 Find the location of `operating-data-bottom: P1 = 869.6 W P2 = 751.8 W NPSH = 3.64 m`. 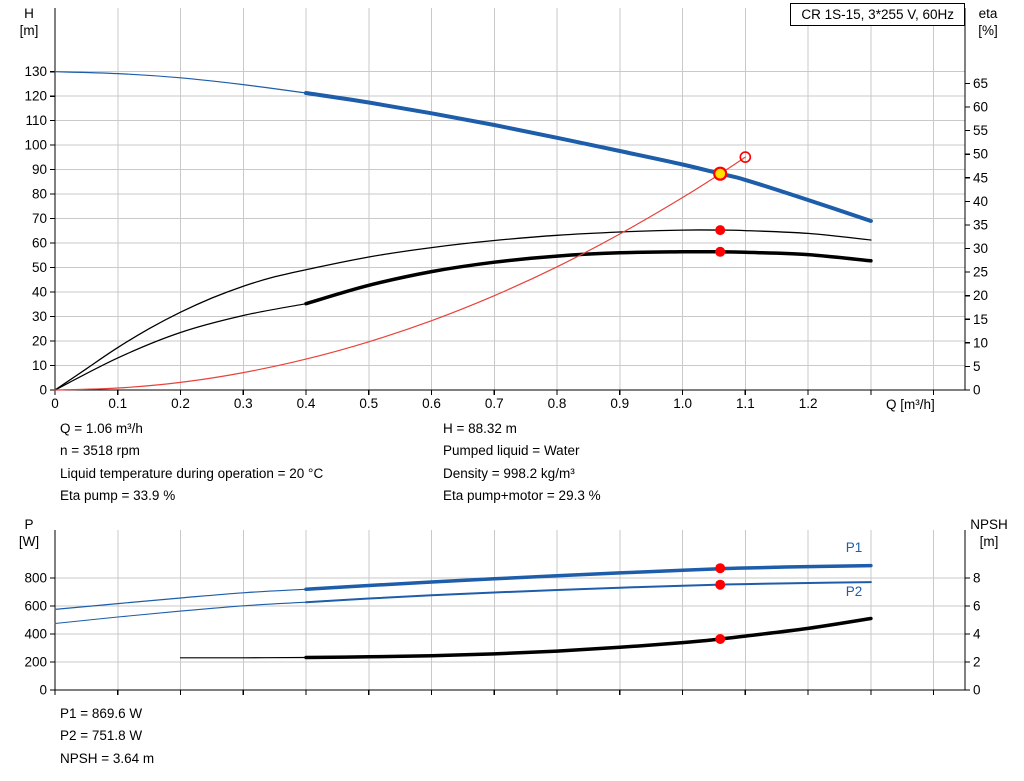

operating-data-bottom: P1 = 869.6 W P2 = 751.8 W NPSH = 3.64 m is located at coordinates (107, 736).